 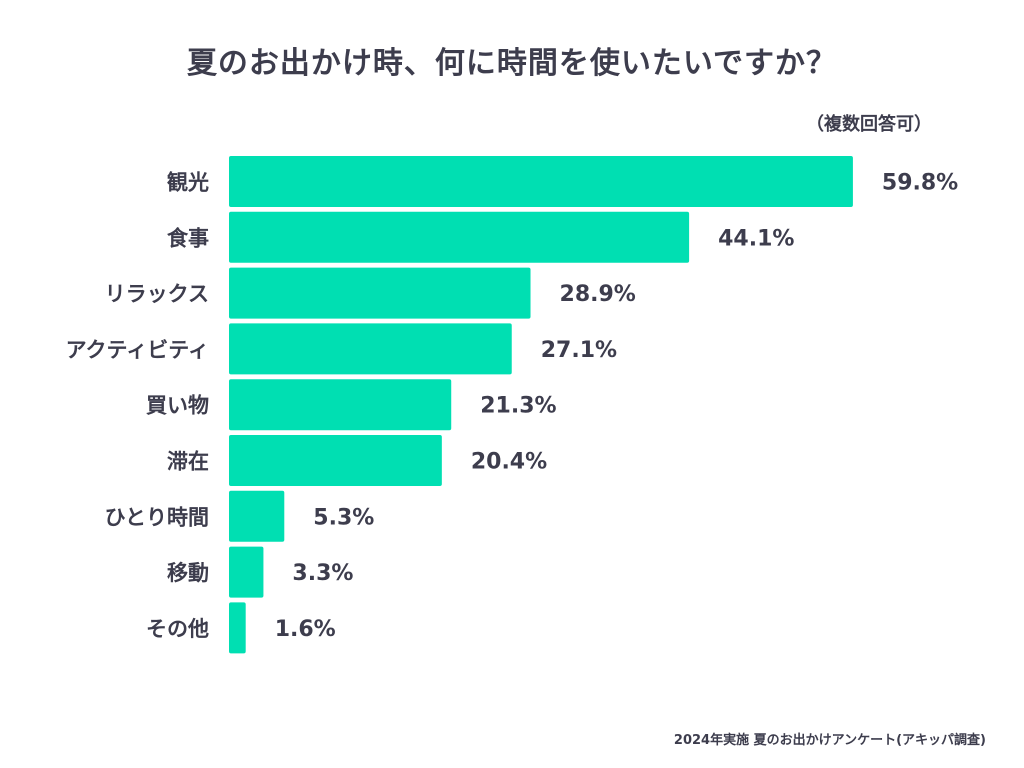 I want to click on category-label: リラックス, so click(x=157, y=294).